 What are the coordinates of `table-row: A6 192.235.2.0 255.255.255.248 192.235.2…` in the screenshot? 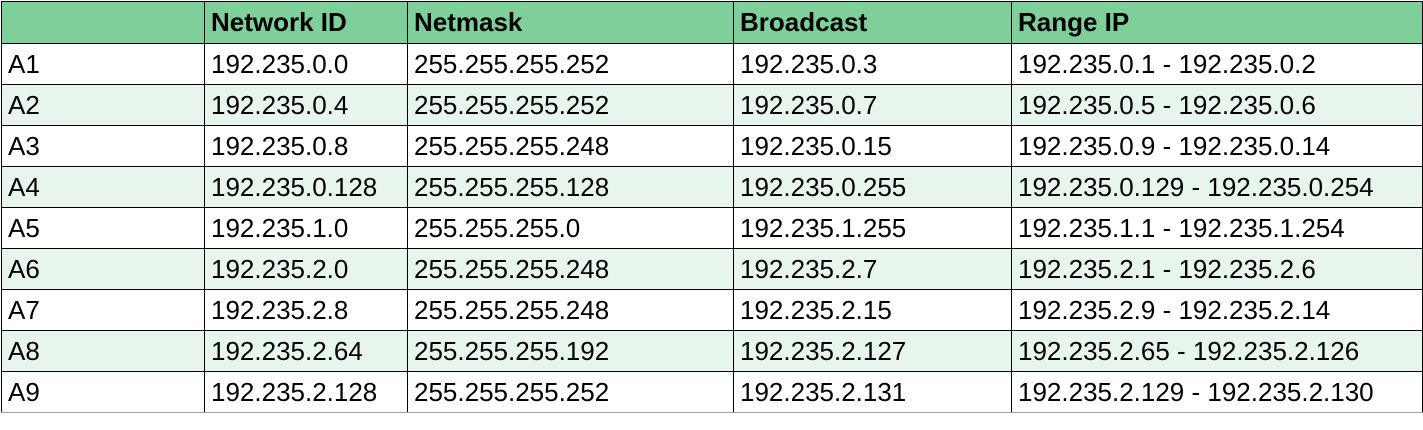 It's located at (712, 269).